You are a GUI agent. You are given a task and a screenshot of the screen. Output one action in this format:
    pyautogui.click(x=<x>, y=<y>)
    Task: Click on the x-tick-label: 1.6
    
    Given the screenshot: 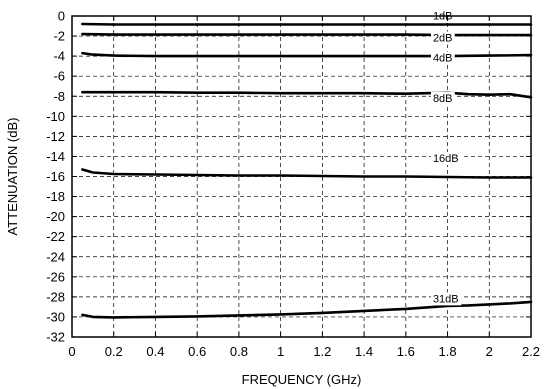 What is the action you would take?
    pyautogui.click(x=406, y=351)
    